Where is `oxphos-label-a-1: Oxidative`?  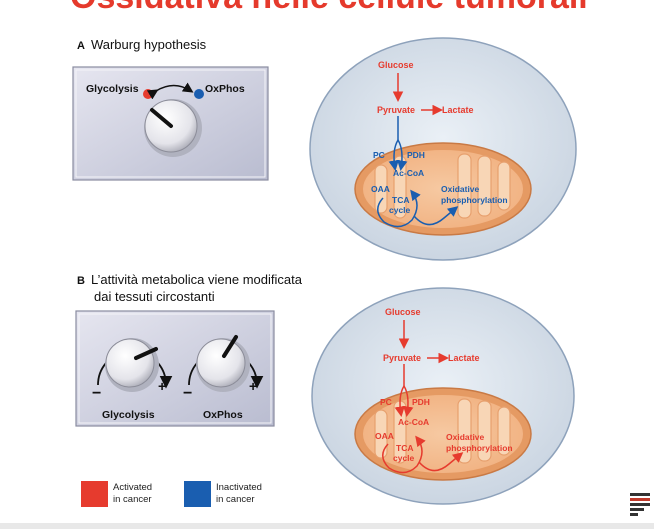
oxphos-label-a-1: Oxidative is located at coordinates (460, 189).